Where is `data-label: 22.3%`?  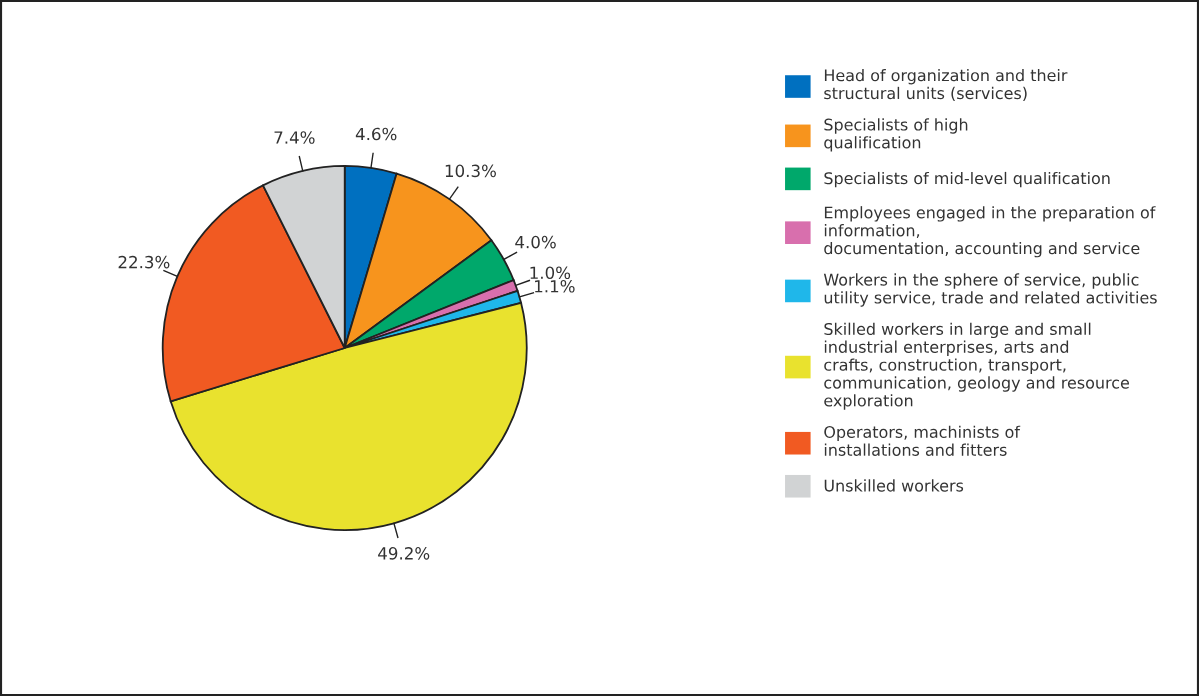 data-label: 22.3% is located at coordinates (144, 262).